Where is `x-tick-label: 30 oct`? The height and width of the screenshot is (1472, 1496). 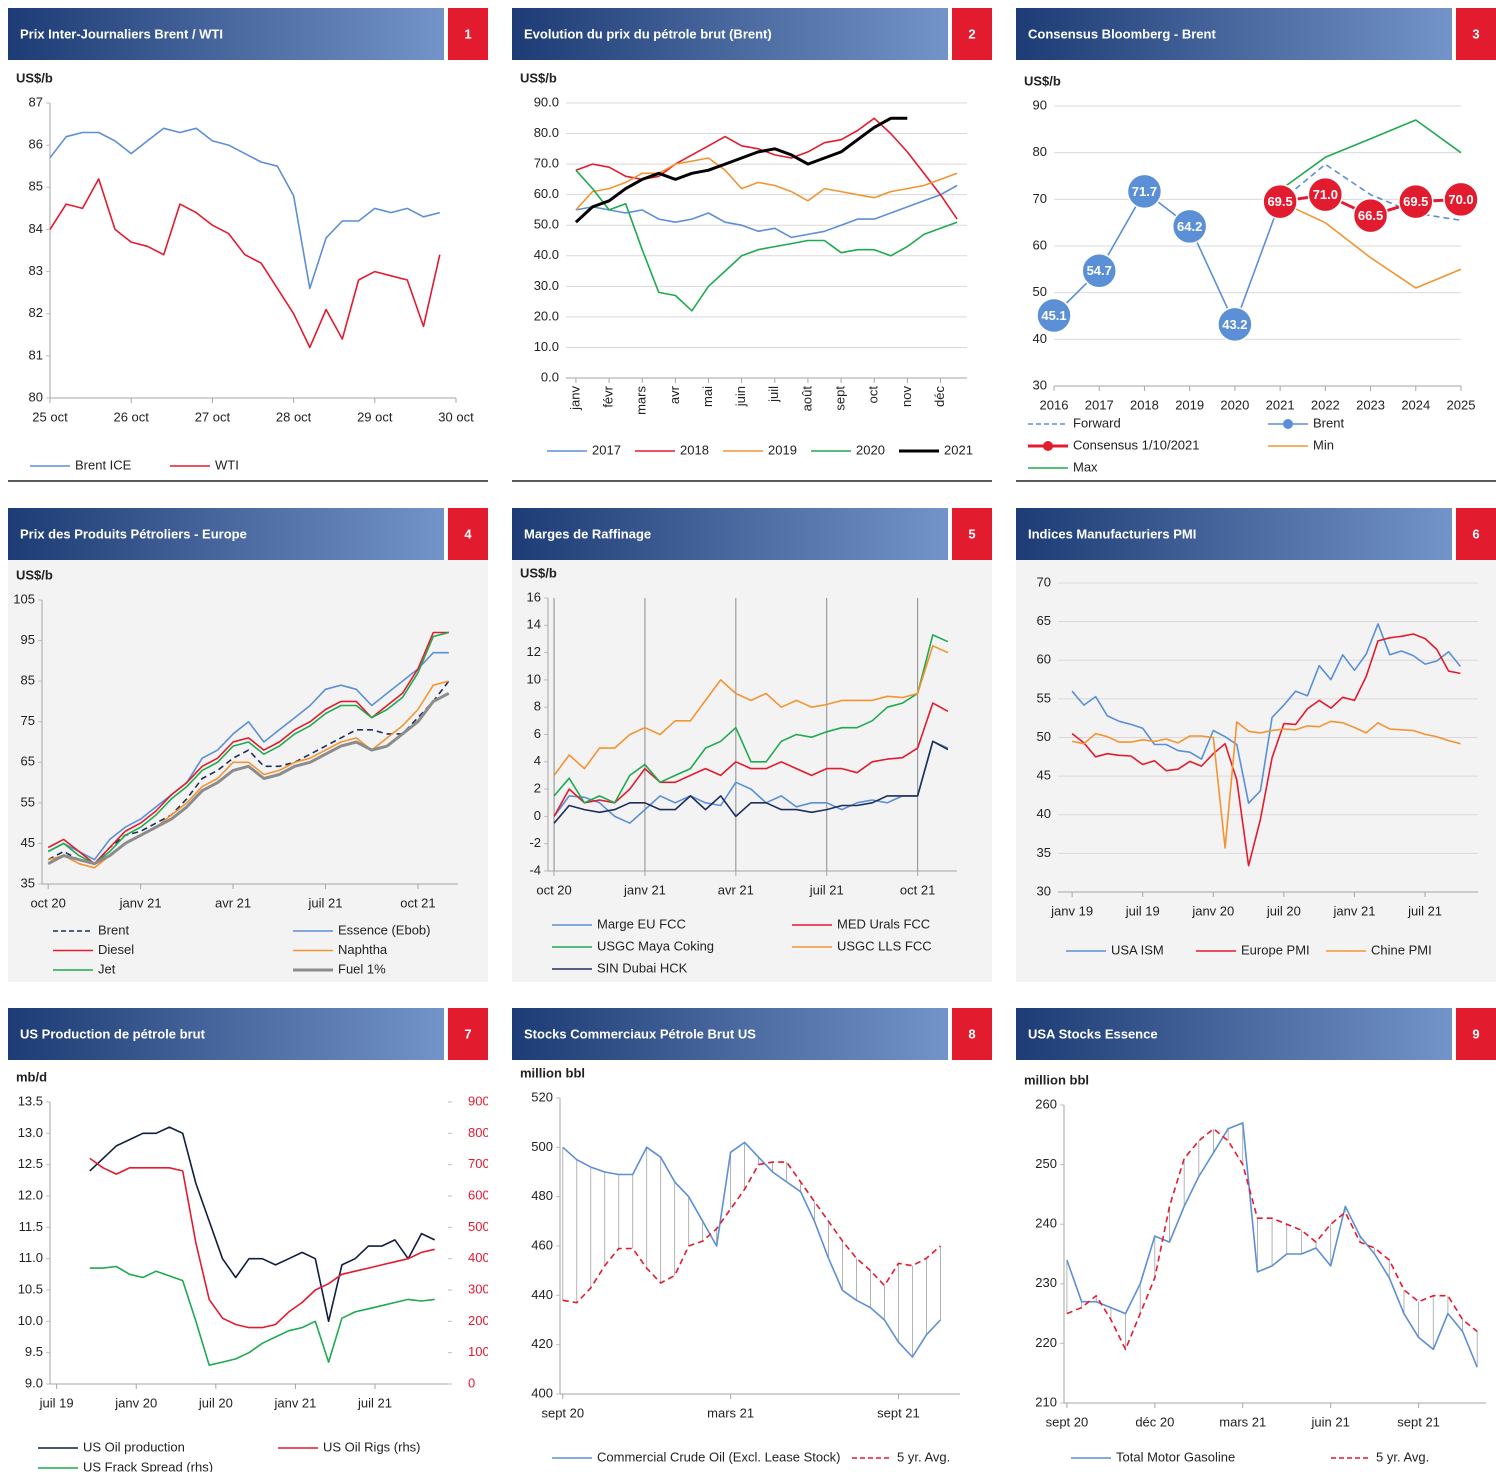
x-tick-label: 30 oct is located at coordinates (456, 416).